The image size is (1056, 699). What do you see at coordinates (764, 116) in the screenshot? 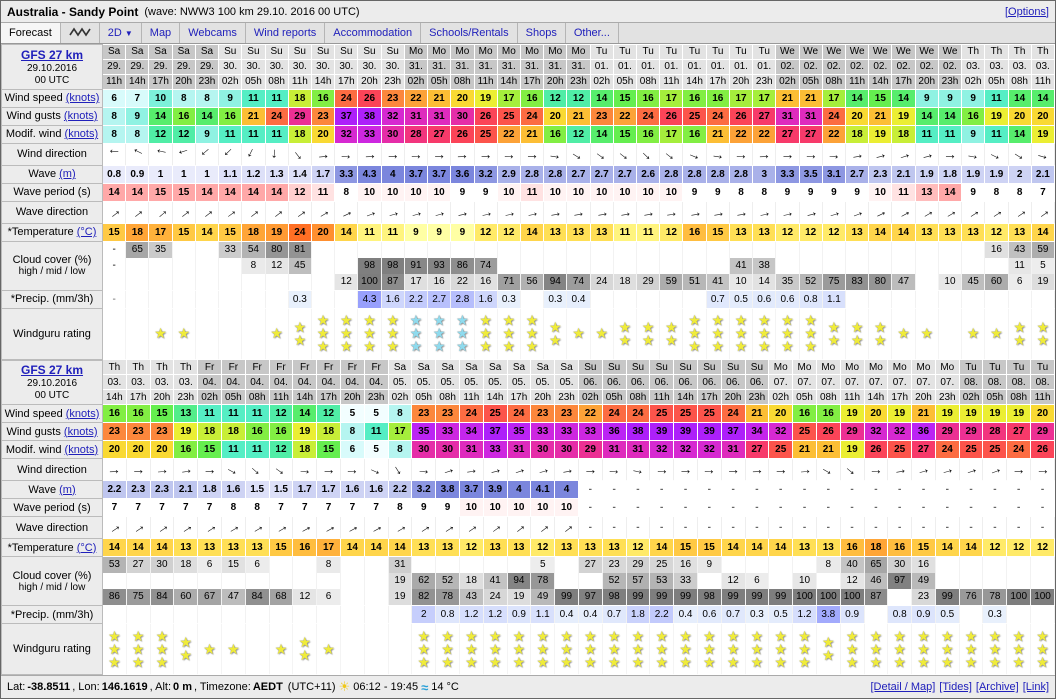
I see `wind-gusts-cell: 27` at bounding box center [764, 116].